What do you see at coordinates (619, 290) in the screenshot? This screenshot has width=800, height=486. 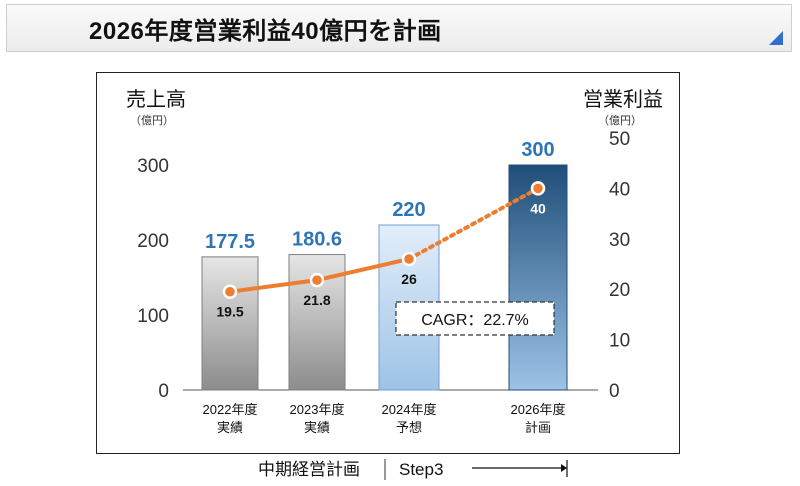 I see `right-tick-label: 20` at bounding box center [619, 290].